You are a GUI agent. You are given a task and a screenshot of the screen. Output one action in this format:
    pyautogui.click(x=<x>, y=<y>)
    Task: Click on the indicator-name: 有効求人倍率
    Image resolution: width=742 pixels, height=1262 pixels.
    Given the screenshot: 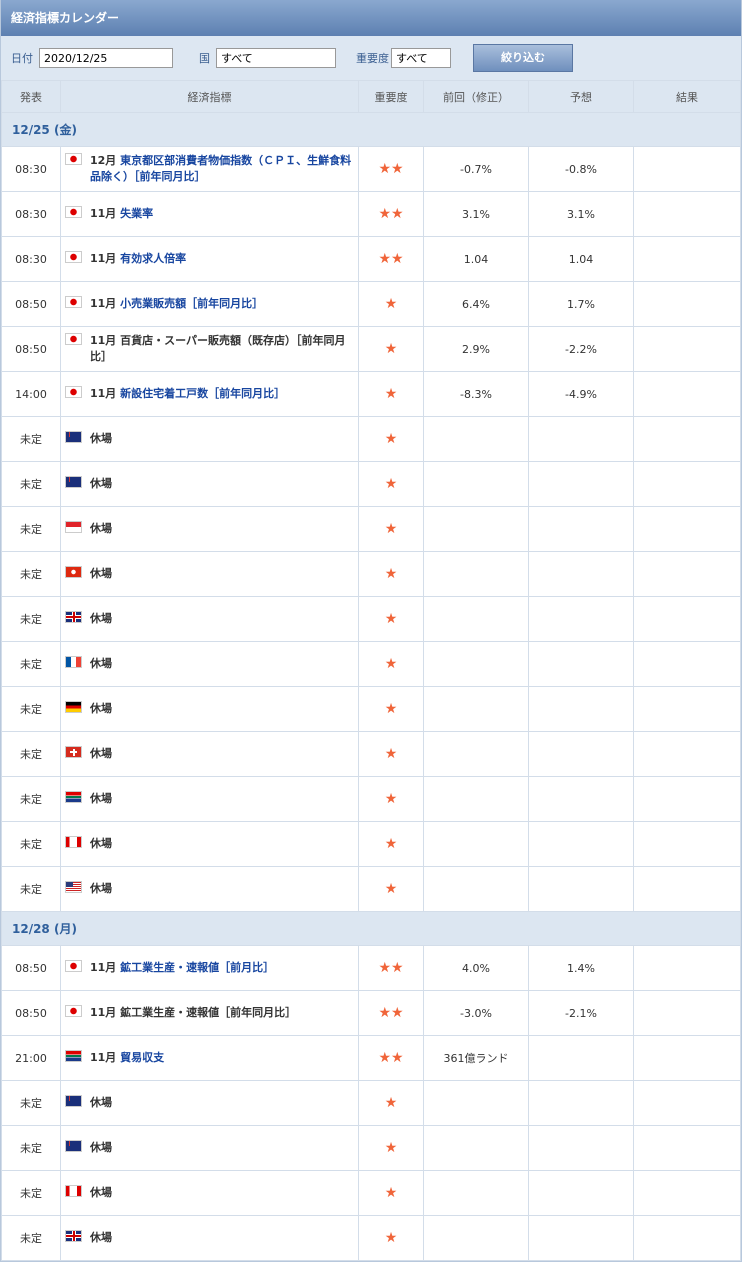 What is the action you would take?
    pyautogui.click(x=153, y=258)
    